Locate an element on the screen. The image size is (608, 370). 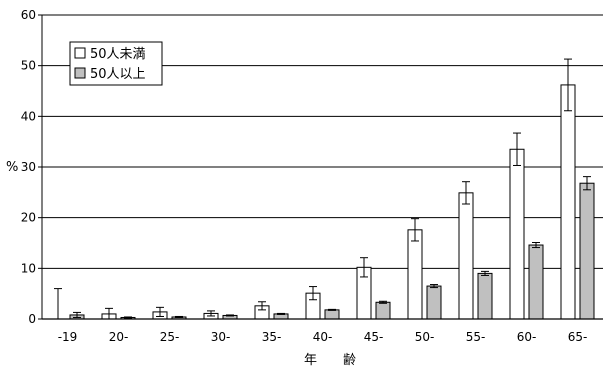
x-axis-title: 年 齢 is located at coordinates (330, 360).